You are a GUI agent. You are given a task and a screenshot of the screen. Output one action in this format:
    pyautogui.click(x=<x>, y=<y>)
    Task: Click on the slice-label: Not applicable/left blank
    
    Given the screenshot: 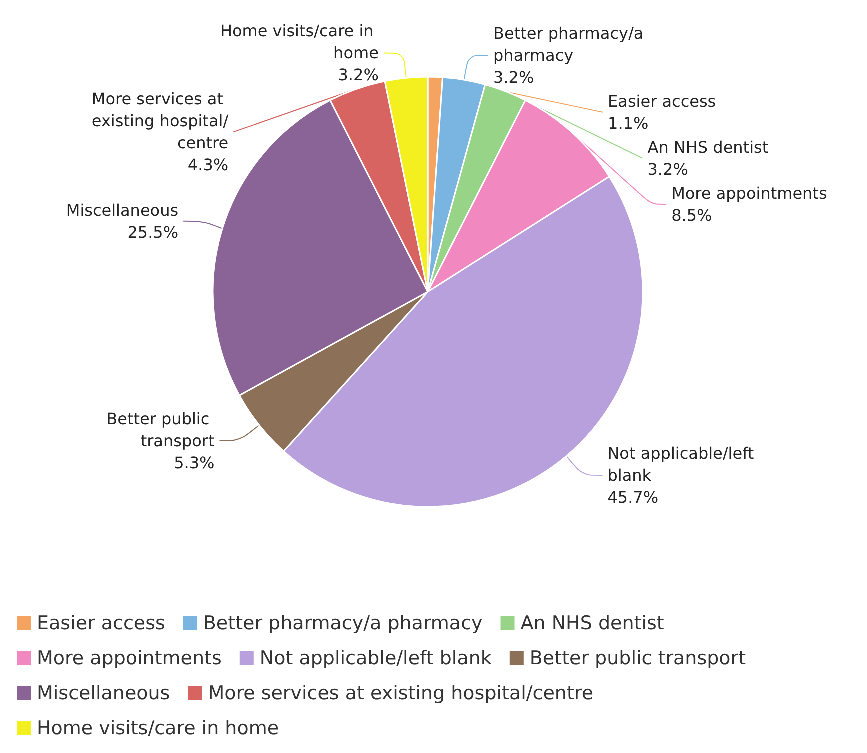 What is the action you would take?
    pyautogui.click(x=684, y=464)
    